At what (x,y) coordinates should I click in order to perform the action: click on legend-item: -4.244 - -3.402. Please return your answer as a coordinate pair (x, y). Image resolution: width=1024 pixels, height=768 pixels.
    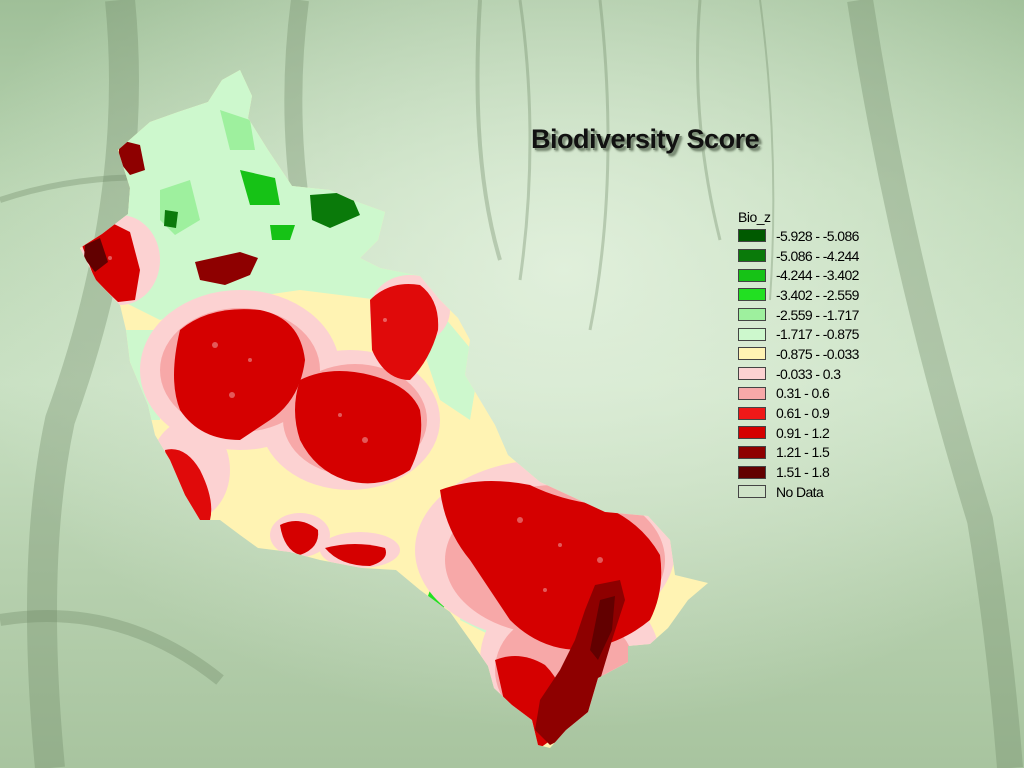
    Looking at the image, I should click on (823, 275).